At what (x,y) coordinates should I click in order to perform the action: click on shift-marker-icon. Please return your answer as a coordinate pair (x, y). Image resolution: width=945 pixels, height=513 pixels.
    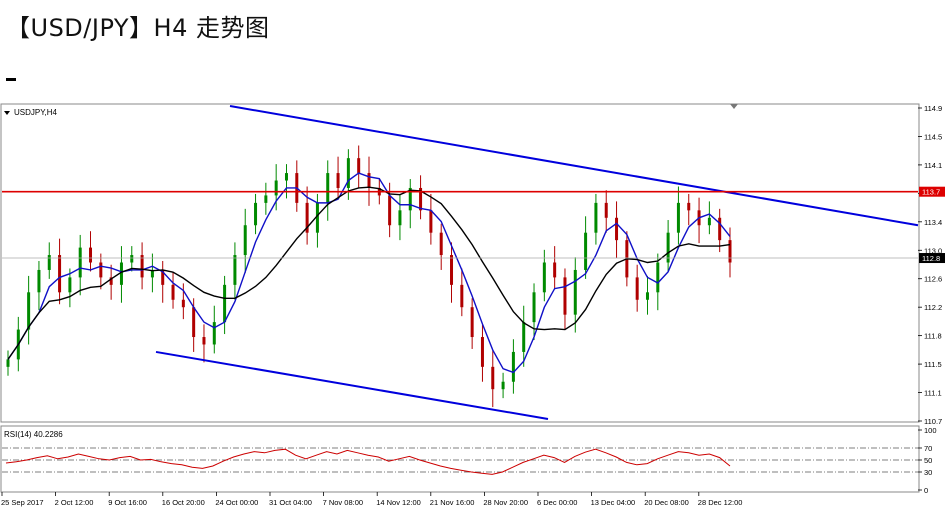
    Looking at the image, I should click on (734, 106).